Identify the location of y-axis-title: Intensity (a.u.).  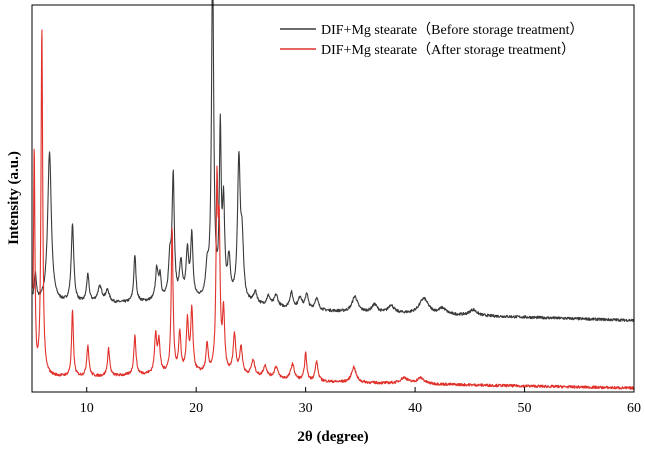
(14, 198).